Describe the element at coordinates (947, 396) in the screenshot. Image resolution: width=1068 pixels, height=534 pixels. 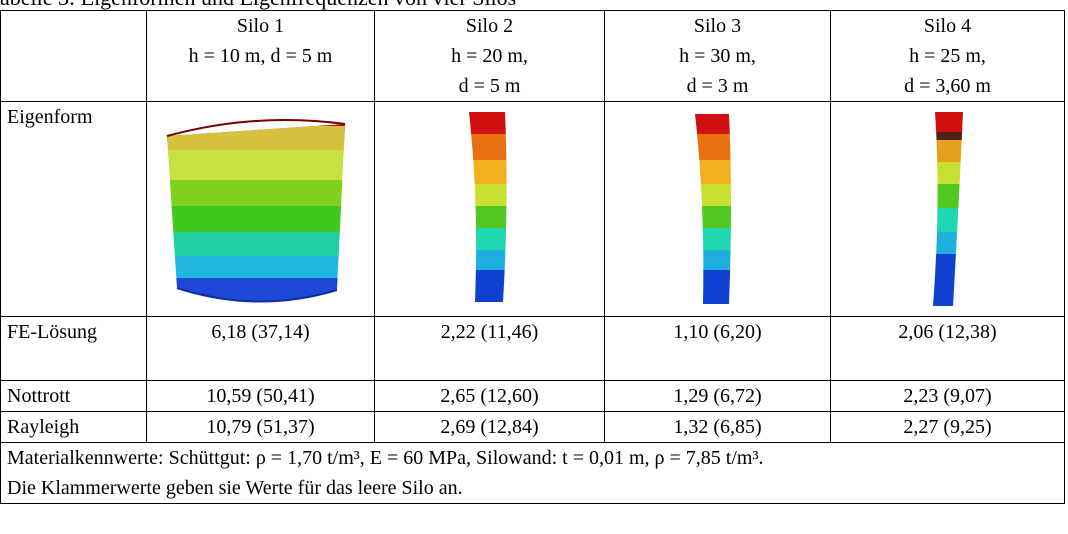
I see `table-cell: 2,23 (9,07)` at that location.